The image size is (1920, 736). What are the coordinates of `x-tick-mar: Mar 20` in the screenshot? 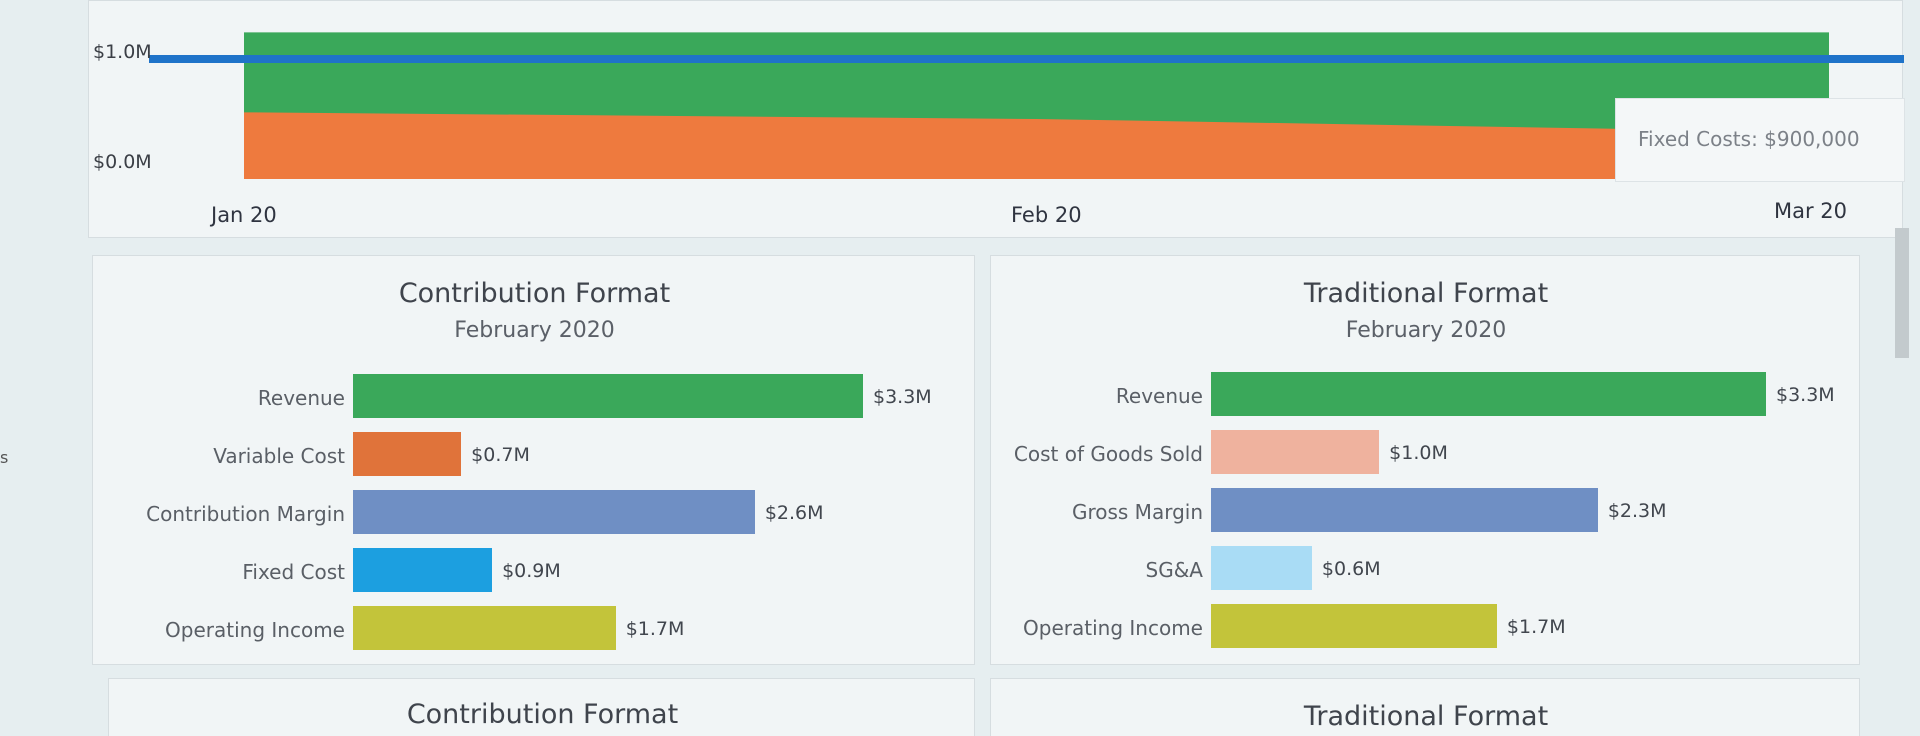 It's located at (1811, 211).